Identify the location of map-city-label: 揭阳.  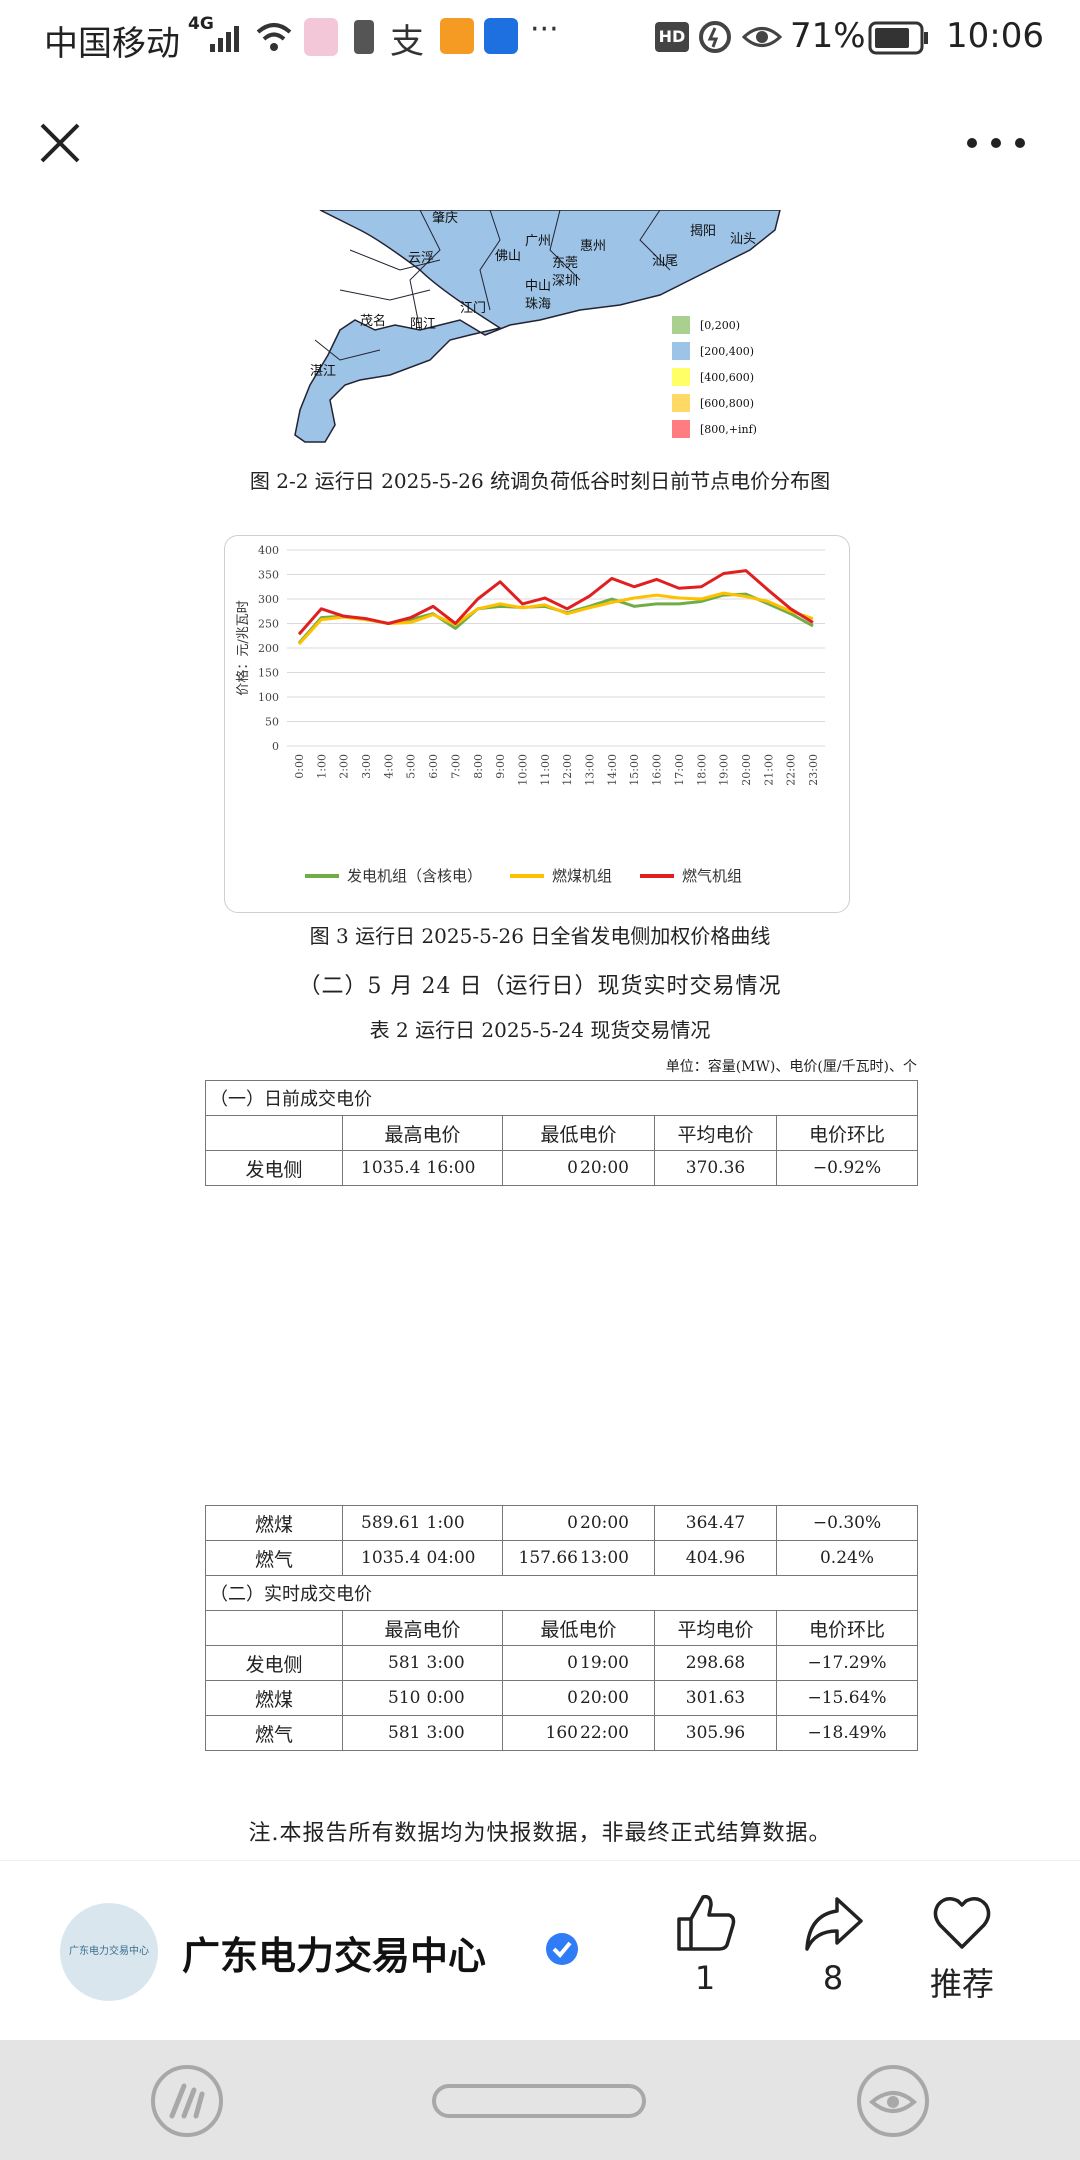
(703, 231).